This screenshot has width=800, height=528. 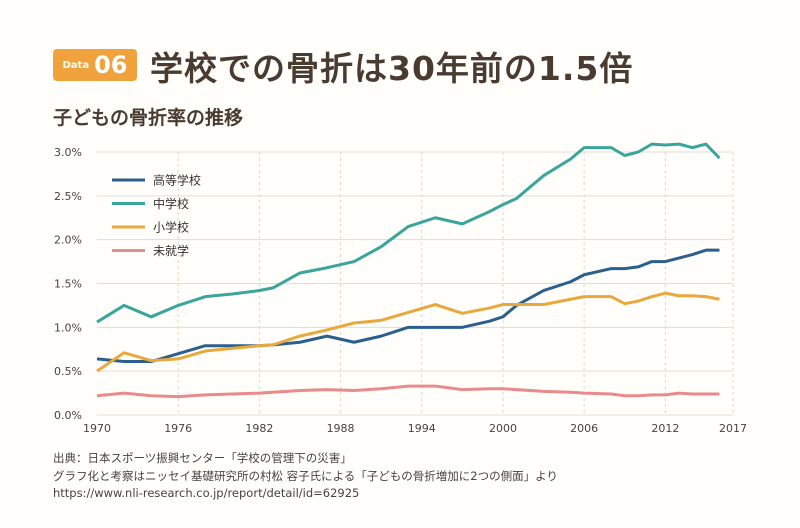 What do you see at coordinates (341, 428) in the screenshot?
I see `x-tick-label: 1988` at bounding box center [341, 428].